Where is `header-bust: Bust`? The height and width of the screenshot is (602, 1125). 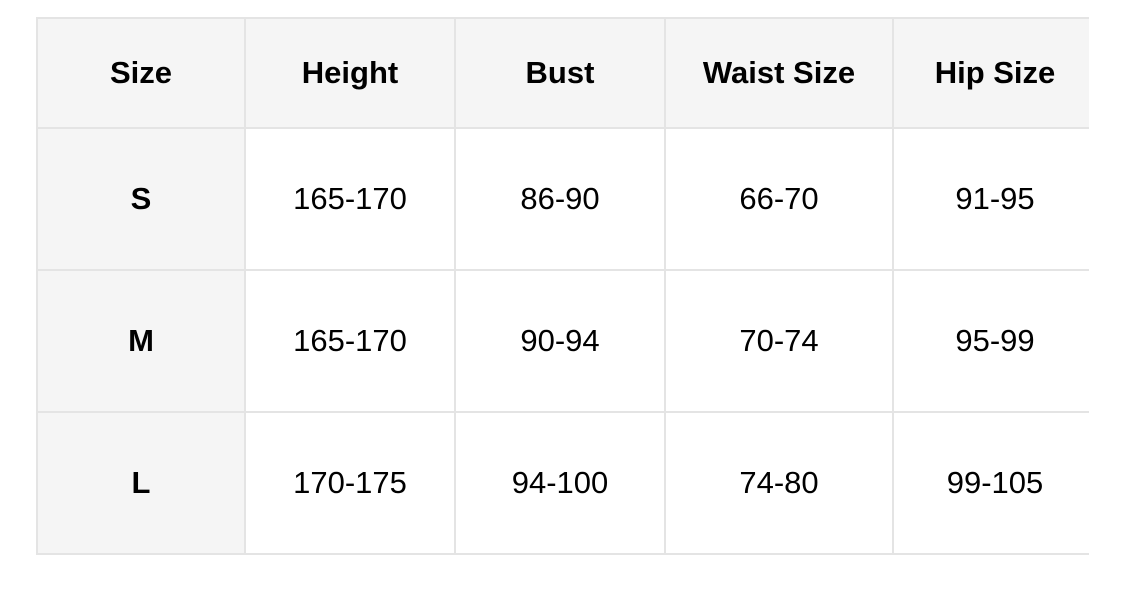 header-bust: Bust is located at coordinates (560, 73).